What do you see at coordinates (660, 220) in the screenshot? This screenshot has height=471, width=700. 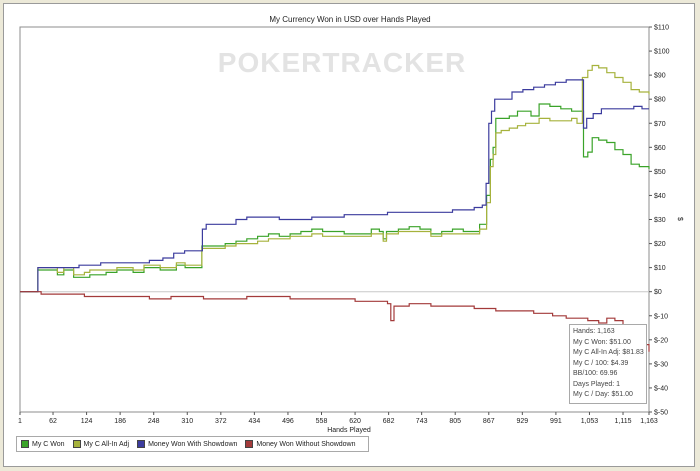 I see `y-tick-label: $30` at bounding box center [660, 220].